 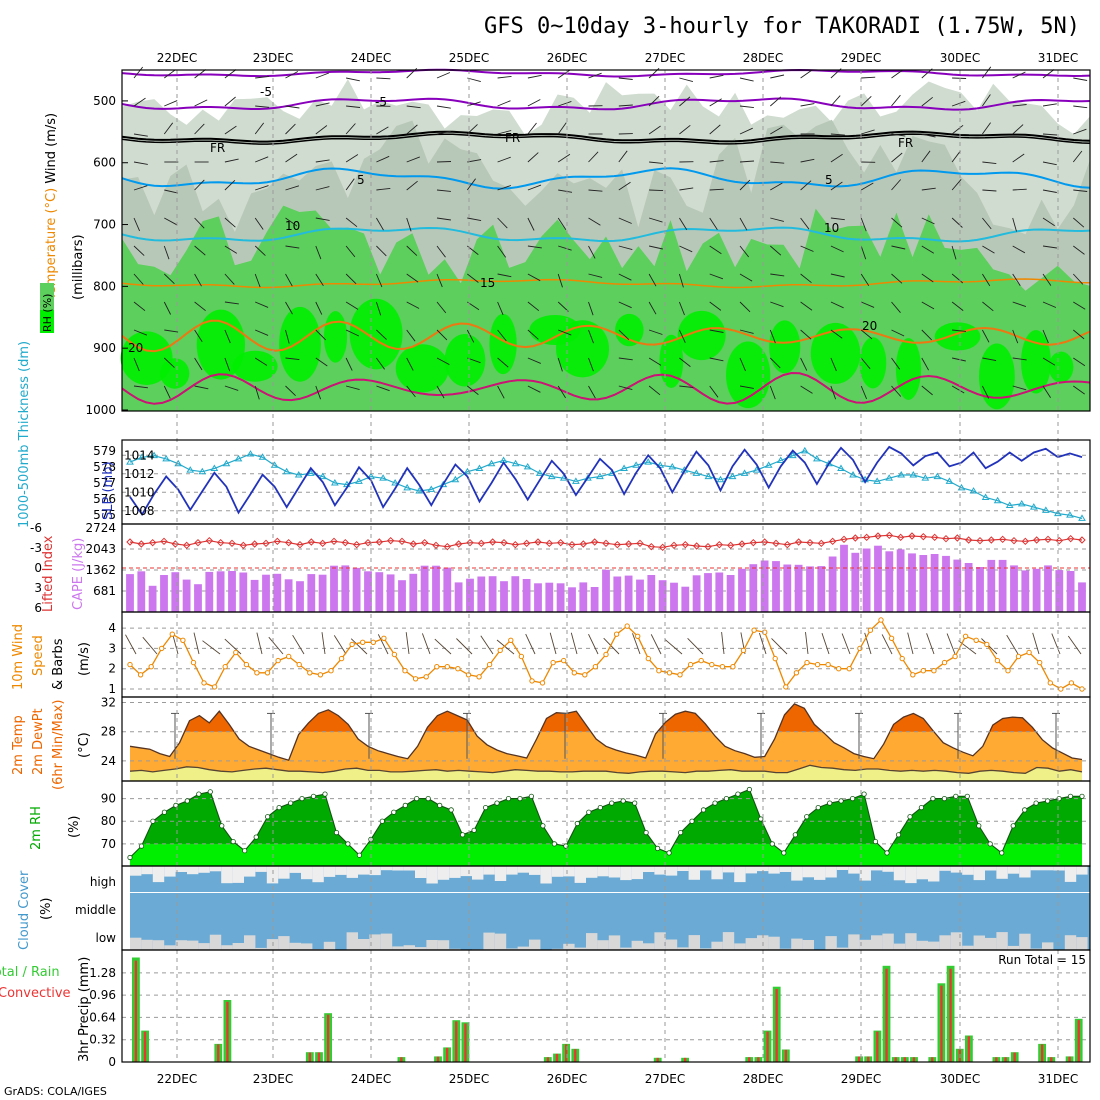 I want to click on surface-wind-barb, so click(x=1056, y=644).